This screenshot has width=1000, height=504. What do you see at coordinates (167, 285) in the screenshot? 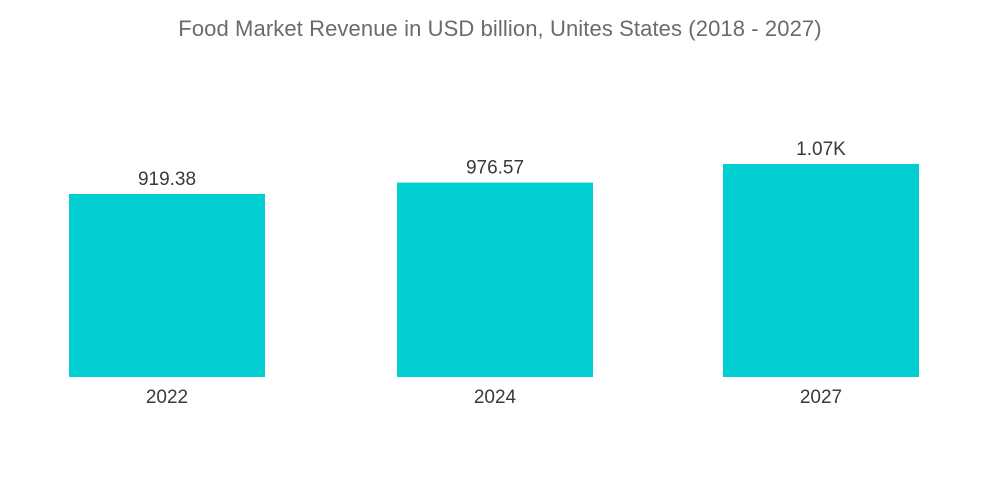
I see `bar-2022` at bounding box center [167, 285].